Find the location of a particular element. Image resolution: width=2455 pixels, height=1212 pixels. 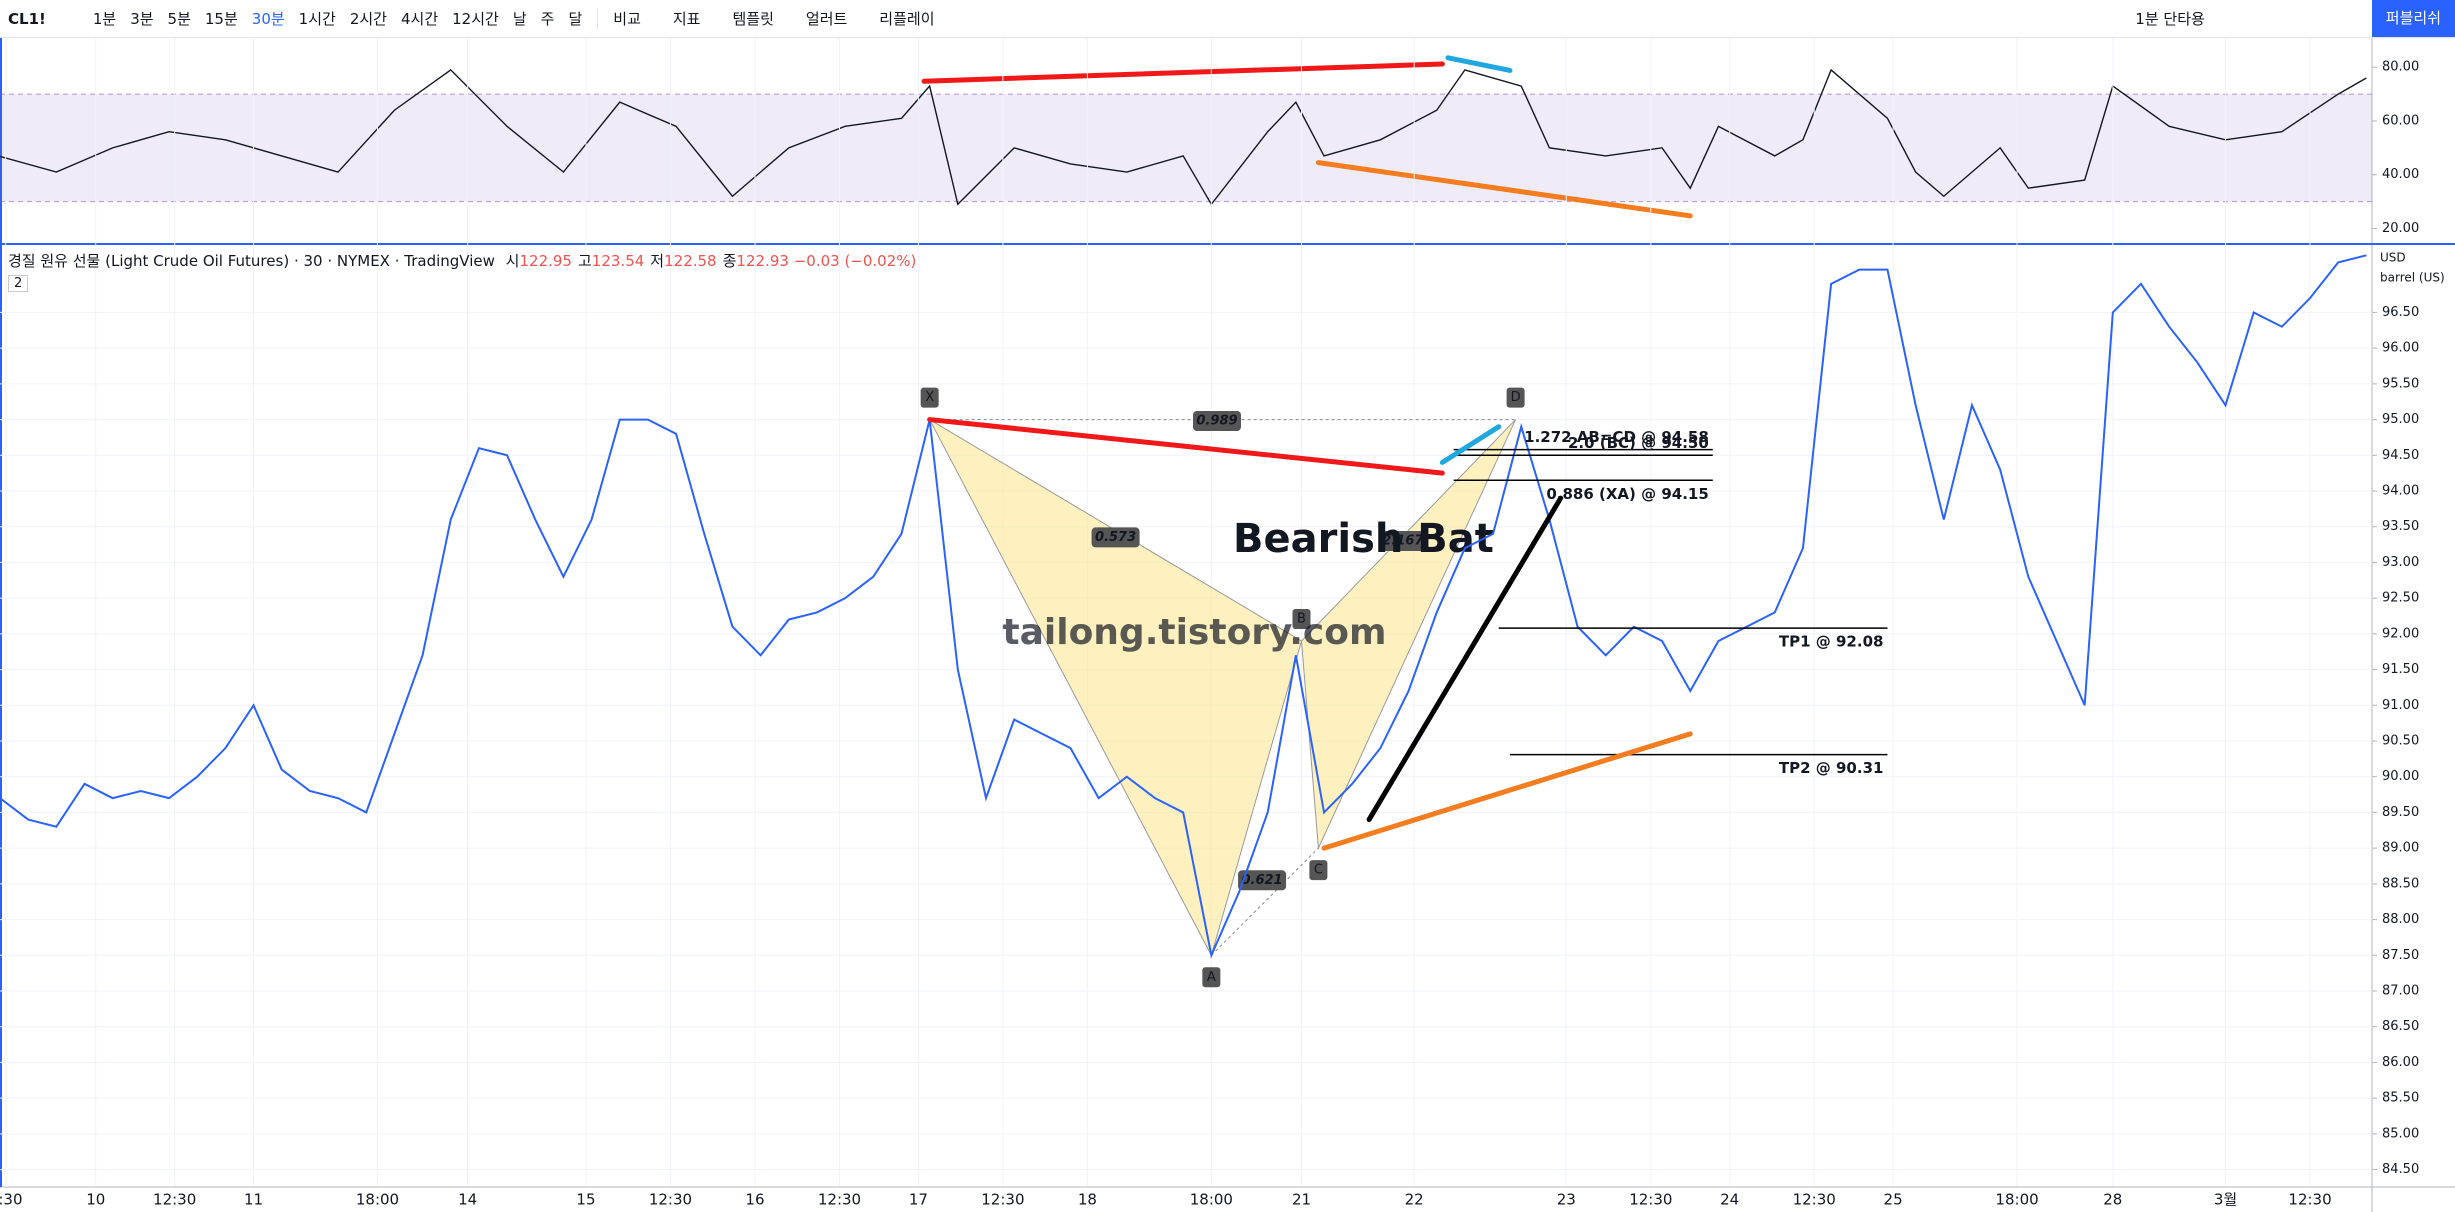

price-axis-bg is located at coordinates (2413, 625).